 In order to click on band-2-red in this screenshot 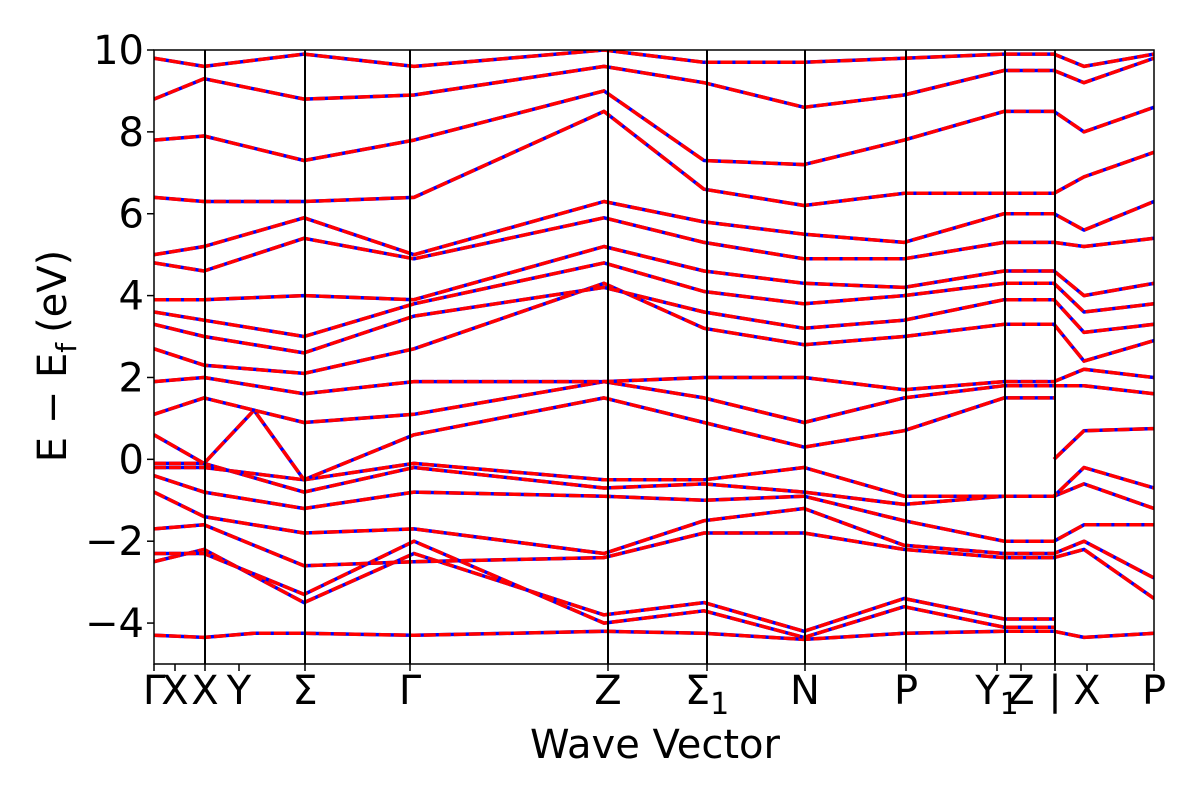, I will do `click(604, 589)`.